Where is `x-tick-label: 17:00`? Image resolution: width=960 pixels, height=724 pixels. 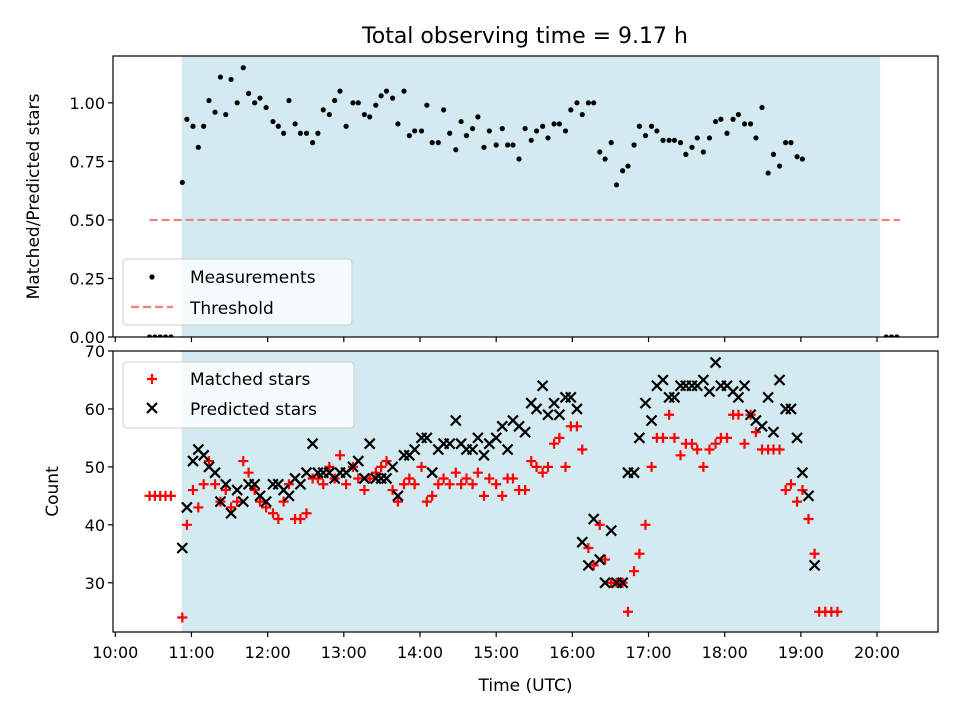 x-tick-label: 17:00 is located at coordinates (648, 652).